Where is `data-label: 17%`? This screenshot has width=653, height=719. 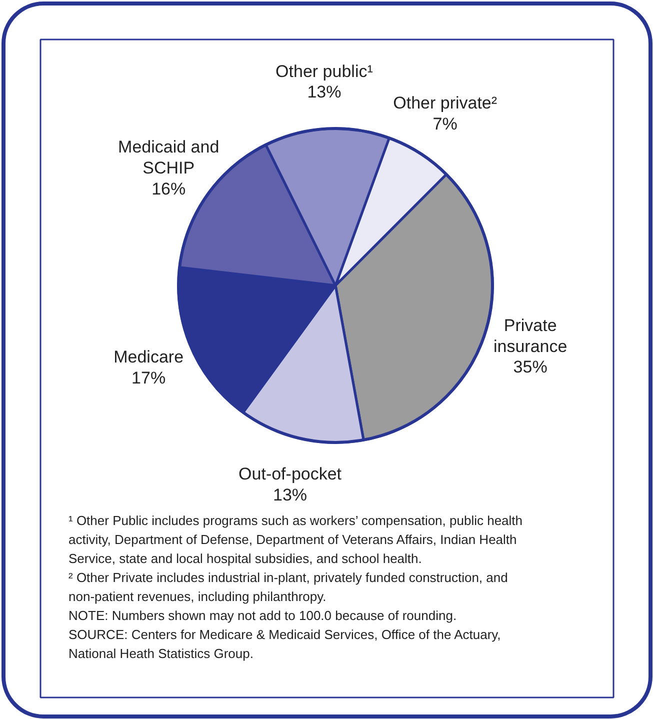 data-label: 17% is located at coordinates (149, 378).